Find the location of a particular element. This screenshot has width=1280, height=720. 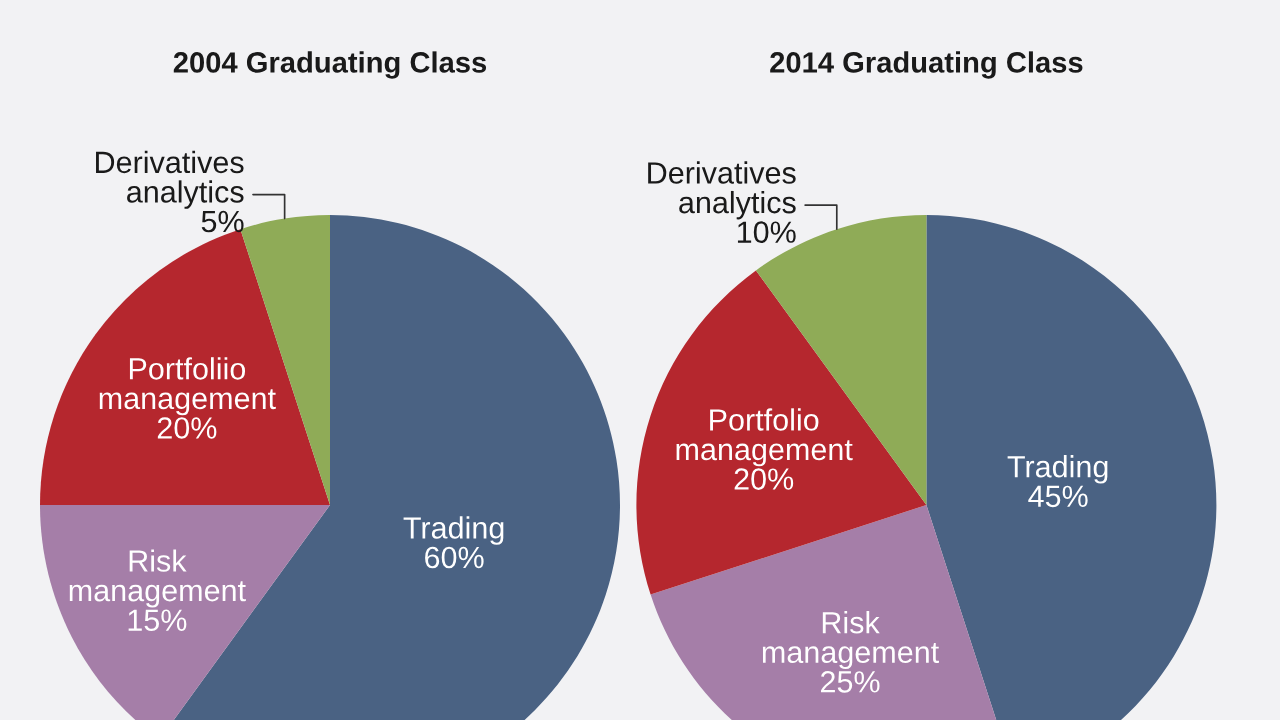

data-label: 15% is located at coordinates (157, 620).